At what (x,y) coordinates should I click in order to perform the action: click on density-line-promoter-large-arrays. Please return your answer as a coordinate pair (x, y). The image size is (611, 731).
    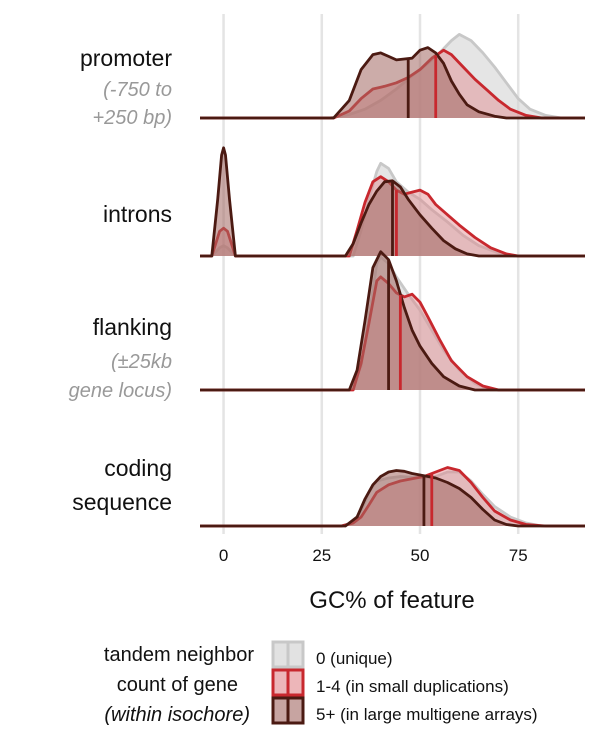
    Looking at the image, I should click on (392, 83).